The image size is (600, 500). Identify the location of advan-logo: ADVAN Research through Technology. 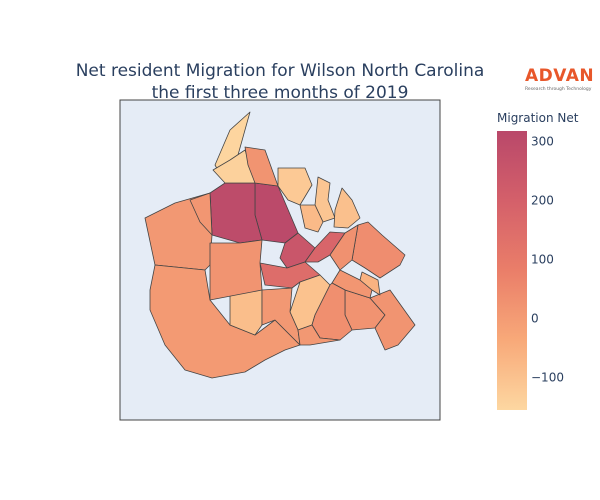
(560, 79).